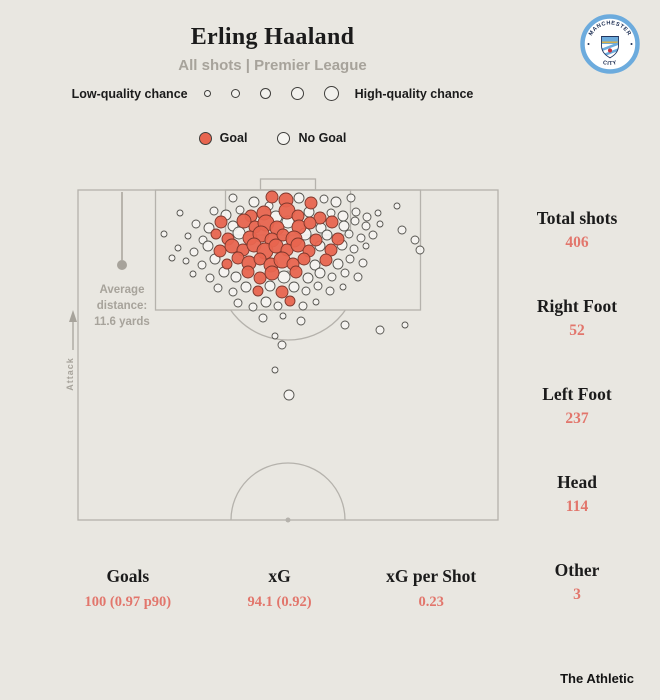 The width and height of the screenshot is (660, 700). I want to click on club-badge: MANCHESTER CITY, so click(610, 44).